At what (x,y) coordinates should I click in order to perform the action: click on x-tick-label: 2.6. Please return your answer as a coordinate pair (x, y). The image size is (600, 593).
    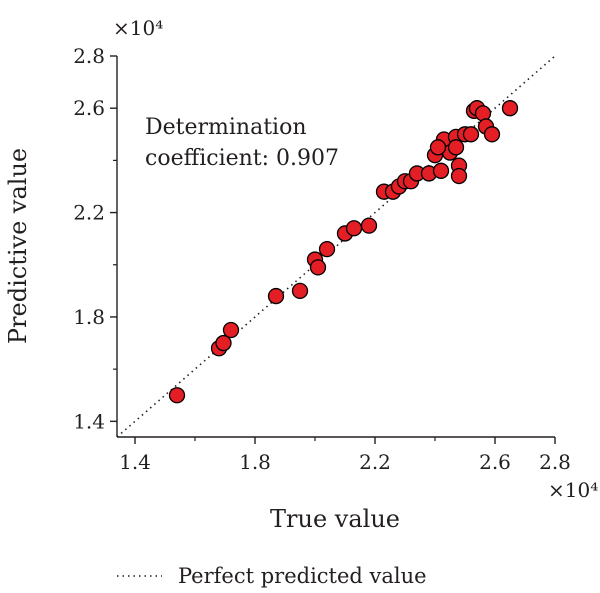
    Looking at the image, I should click on (495, 462).